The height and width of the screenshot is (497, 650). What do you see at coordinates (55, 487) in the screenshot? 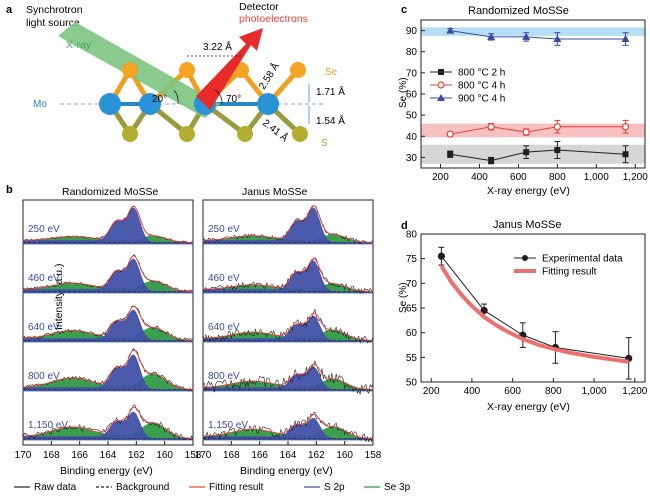
I see `b-legend-label-0: Raw data` at bounding box center [55, 487].